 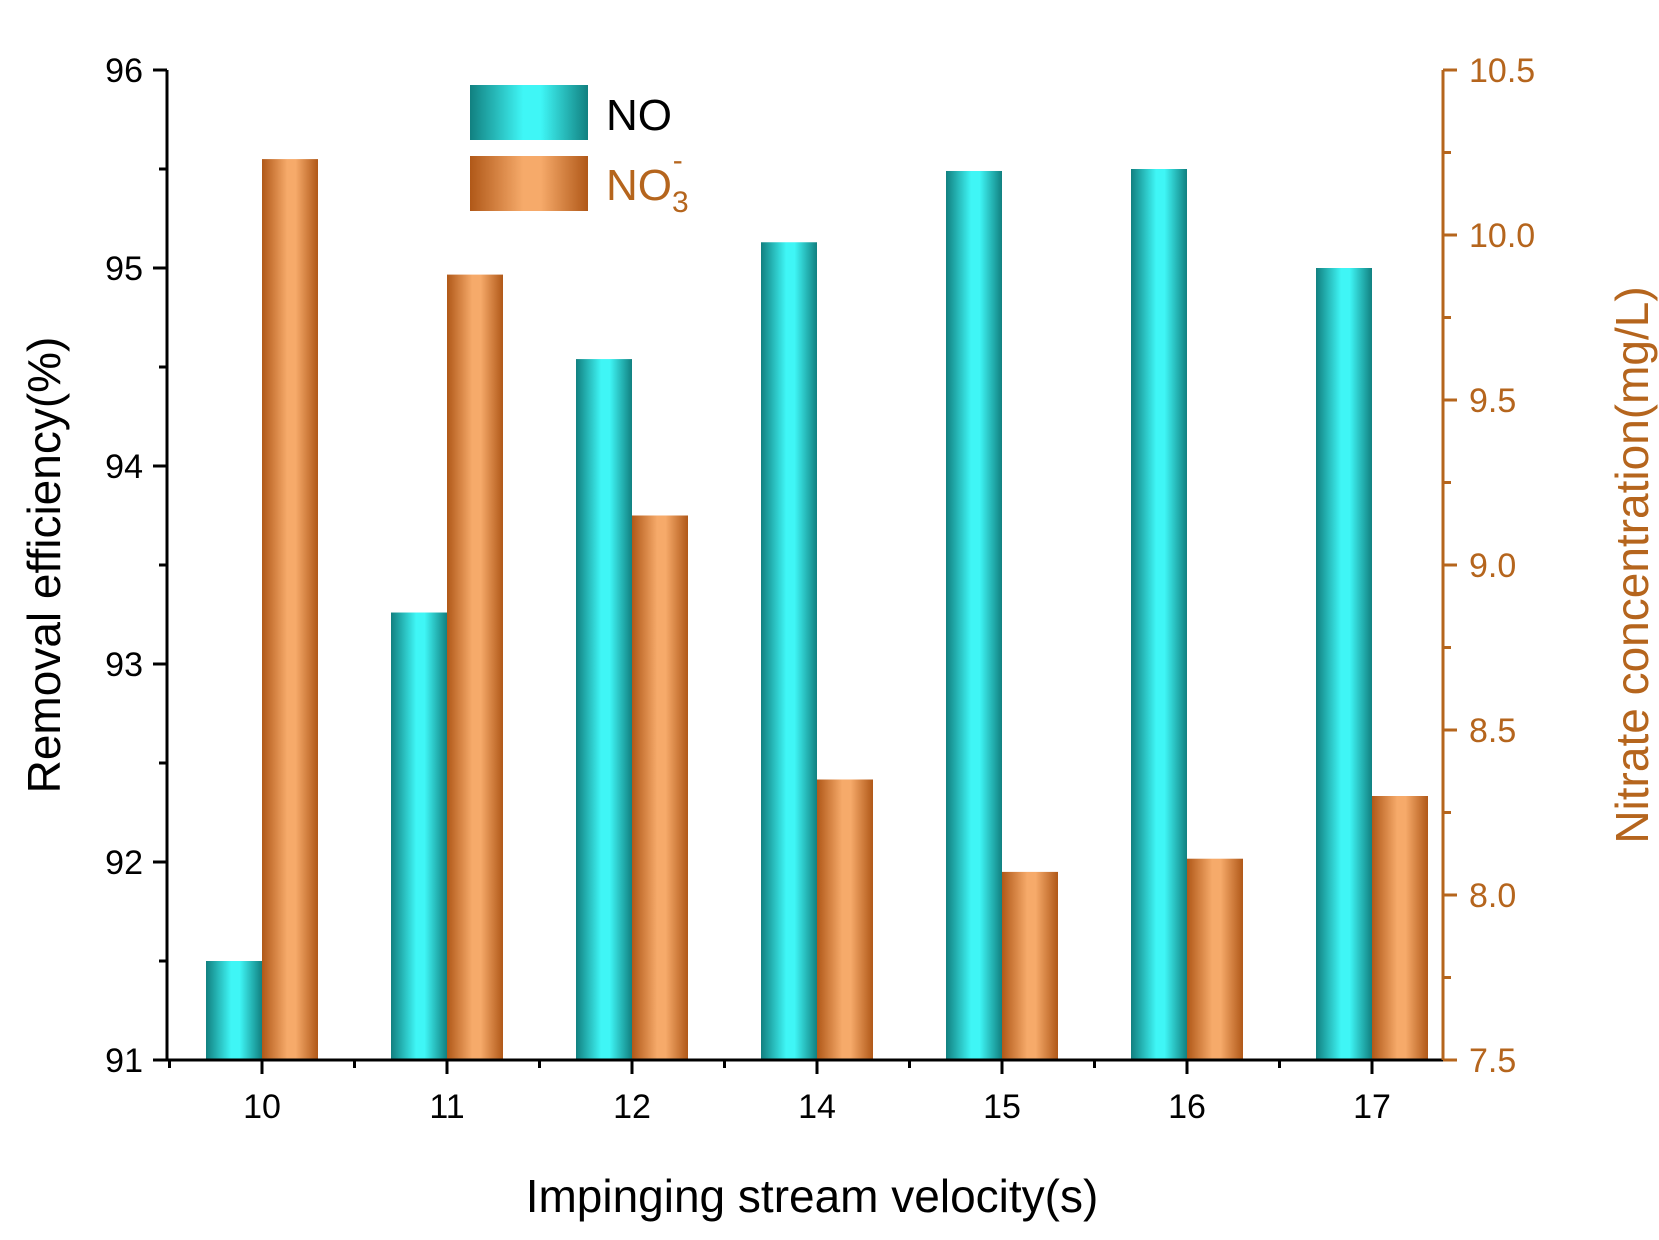 What do you see at coordinates (1502, 236) in the screenshot?
I see `y2-tick-label-10.0: 10.0` at bounding box center [1502, 236].